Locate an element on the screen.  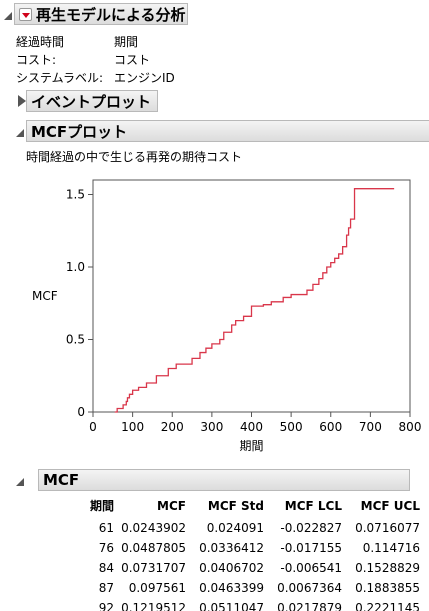
table-header-row: 期間 MCF MCF Std MCF LCL MCF UCL is located at coordinates (252, 506).